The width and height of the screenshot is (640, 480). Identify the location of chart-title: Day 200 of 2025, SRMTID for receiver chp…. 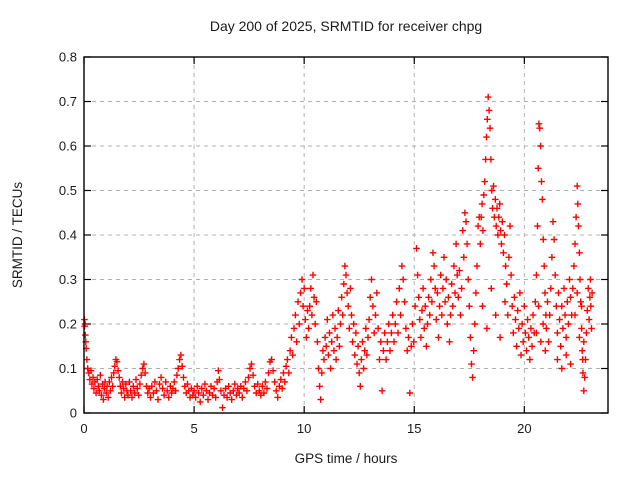
(346, 26).